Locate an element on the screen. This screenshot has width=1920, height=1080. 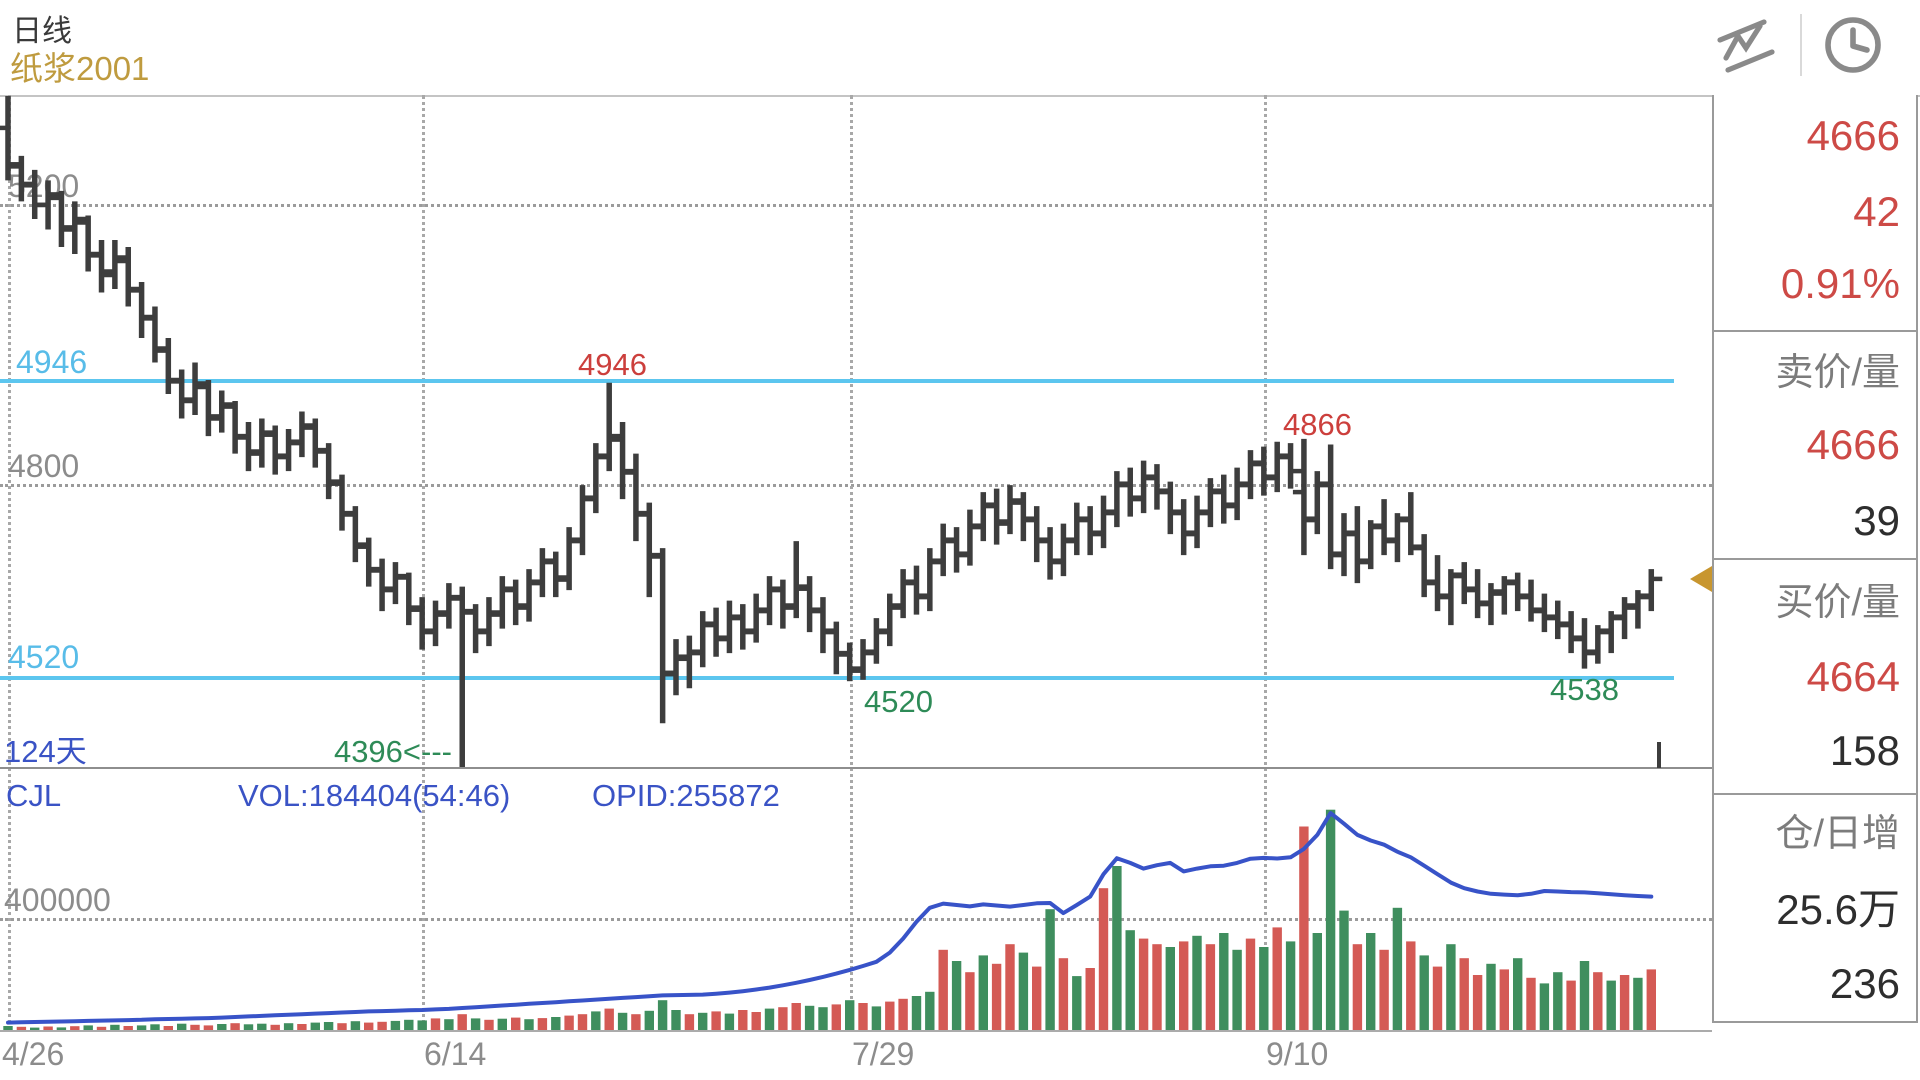
contract-name: 纸浆2001 is located at coordinates (80, 68).